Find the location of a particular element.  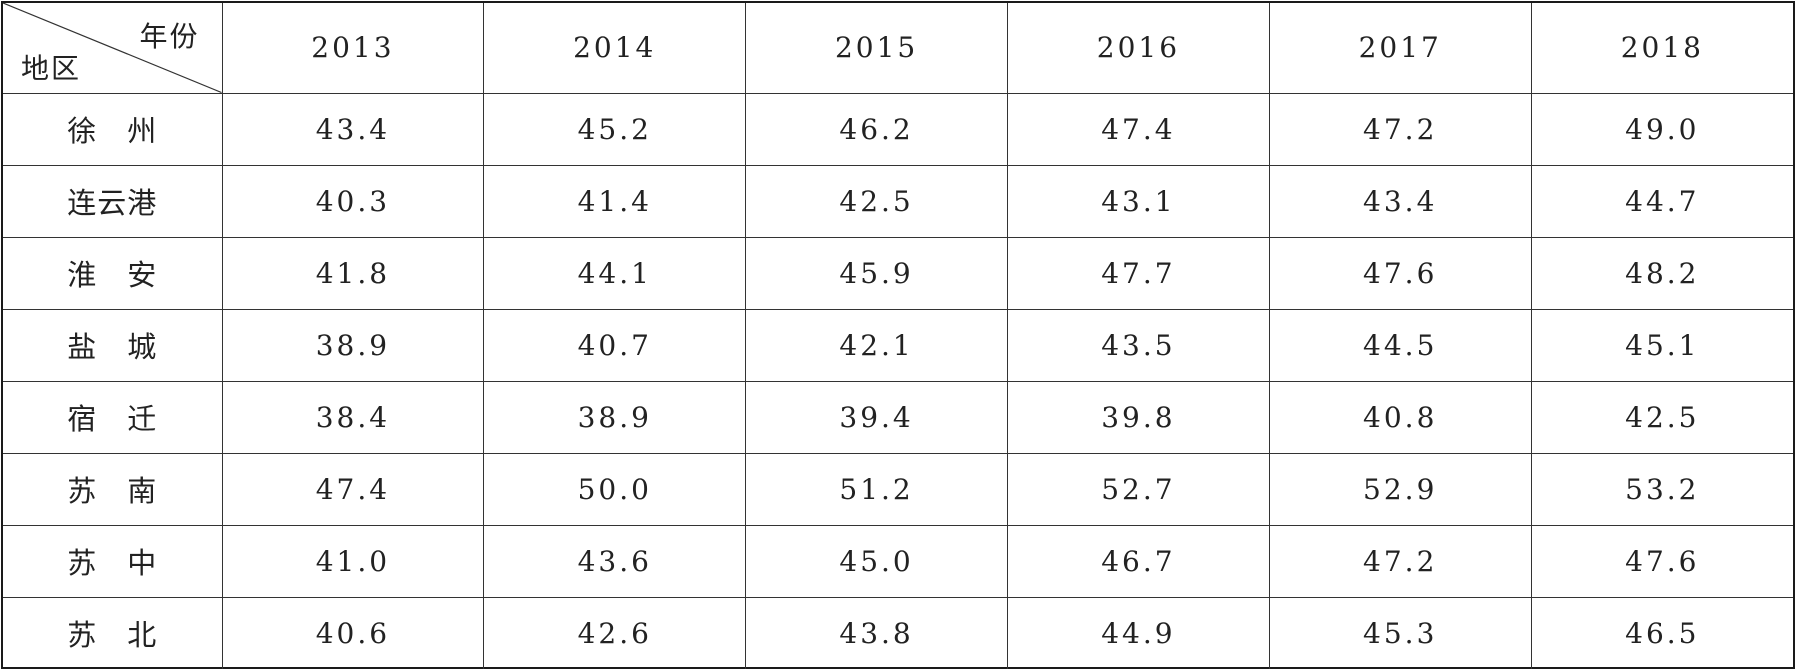

region-label: 连云港 is located at coordinates (113, 201).